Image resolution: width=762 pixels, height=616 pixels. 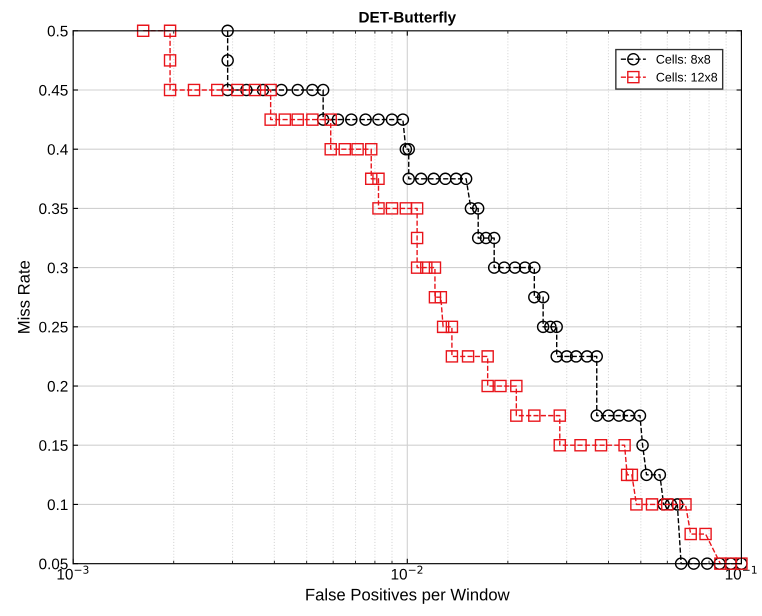 I want to click on legend-label: Cells: 8x8, so click(x=683, y=59).